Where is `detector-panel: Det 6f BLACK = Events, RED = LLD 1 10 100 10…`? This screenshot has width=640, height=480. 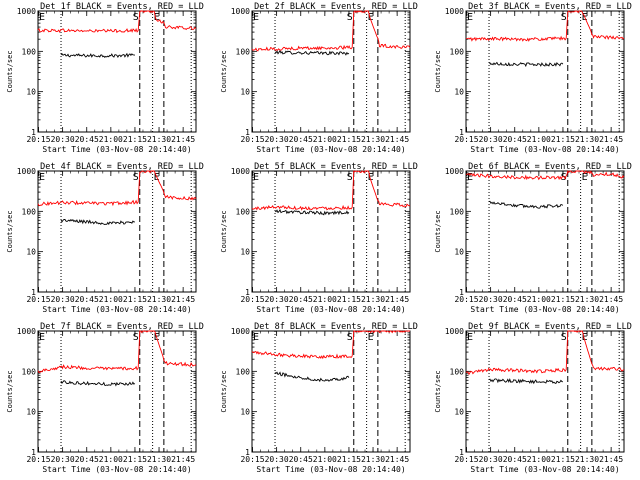
detector-panel: Det 6f BLACK = Events, RED = LLD 1 10 100 10… is located at coordinates (533, 238).